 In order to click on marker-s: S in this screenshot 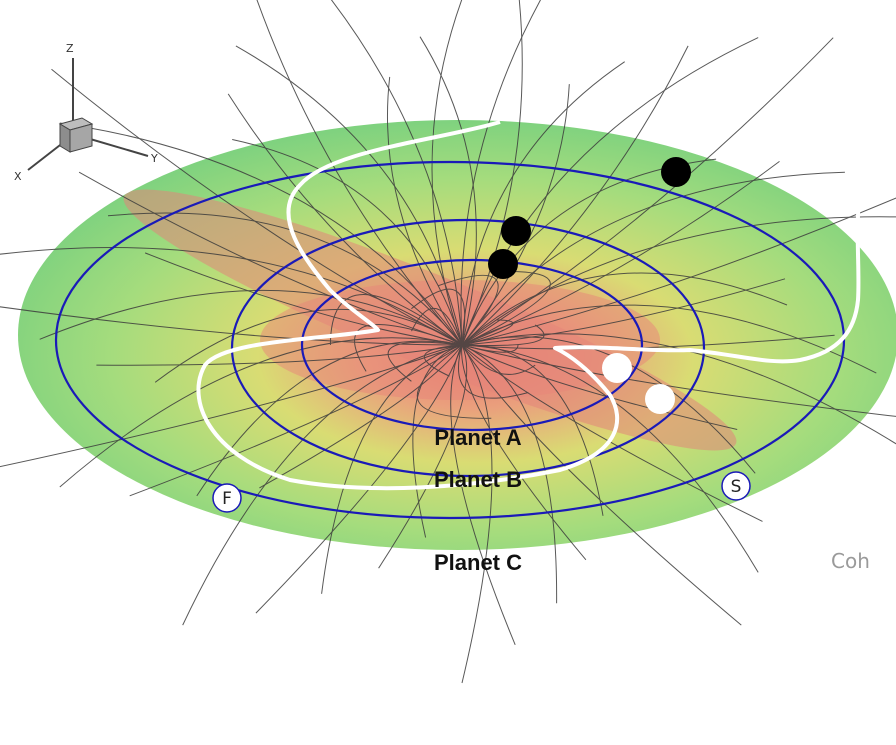, I will do `click(736, 486)`.